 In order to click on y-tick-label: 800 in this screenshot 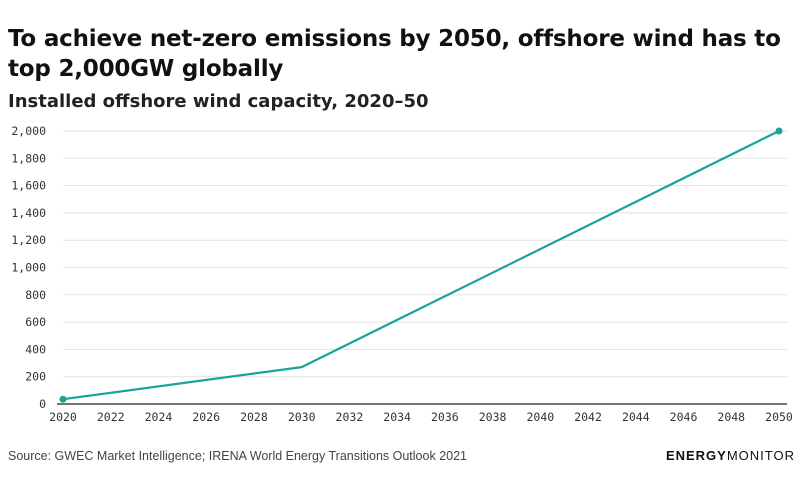, I will do `click(35, 295)`.